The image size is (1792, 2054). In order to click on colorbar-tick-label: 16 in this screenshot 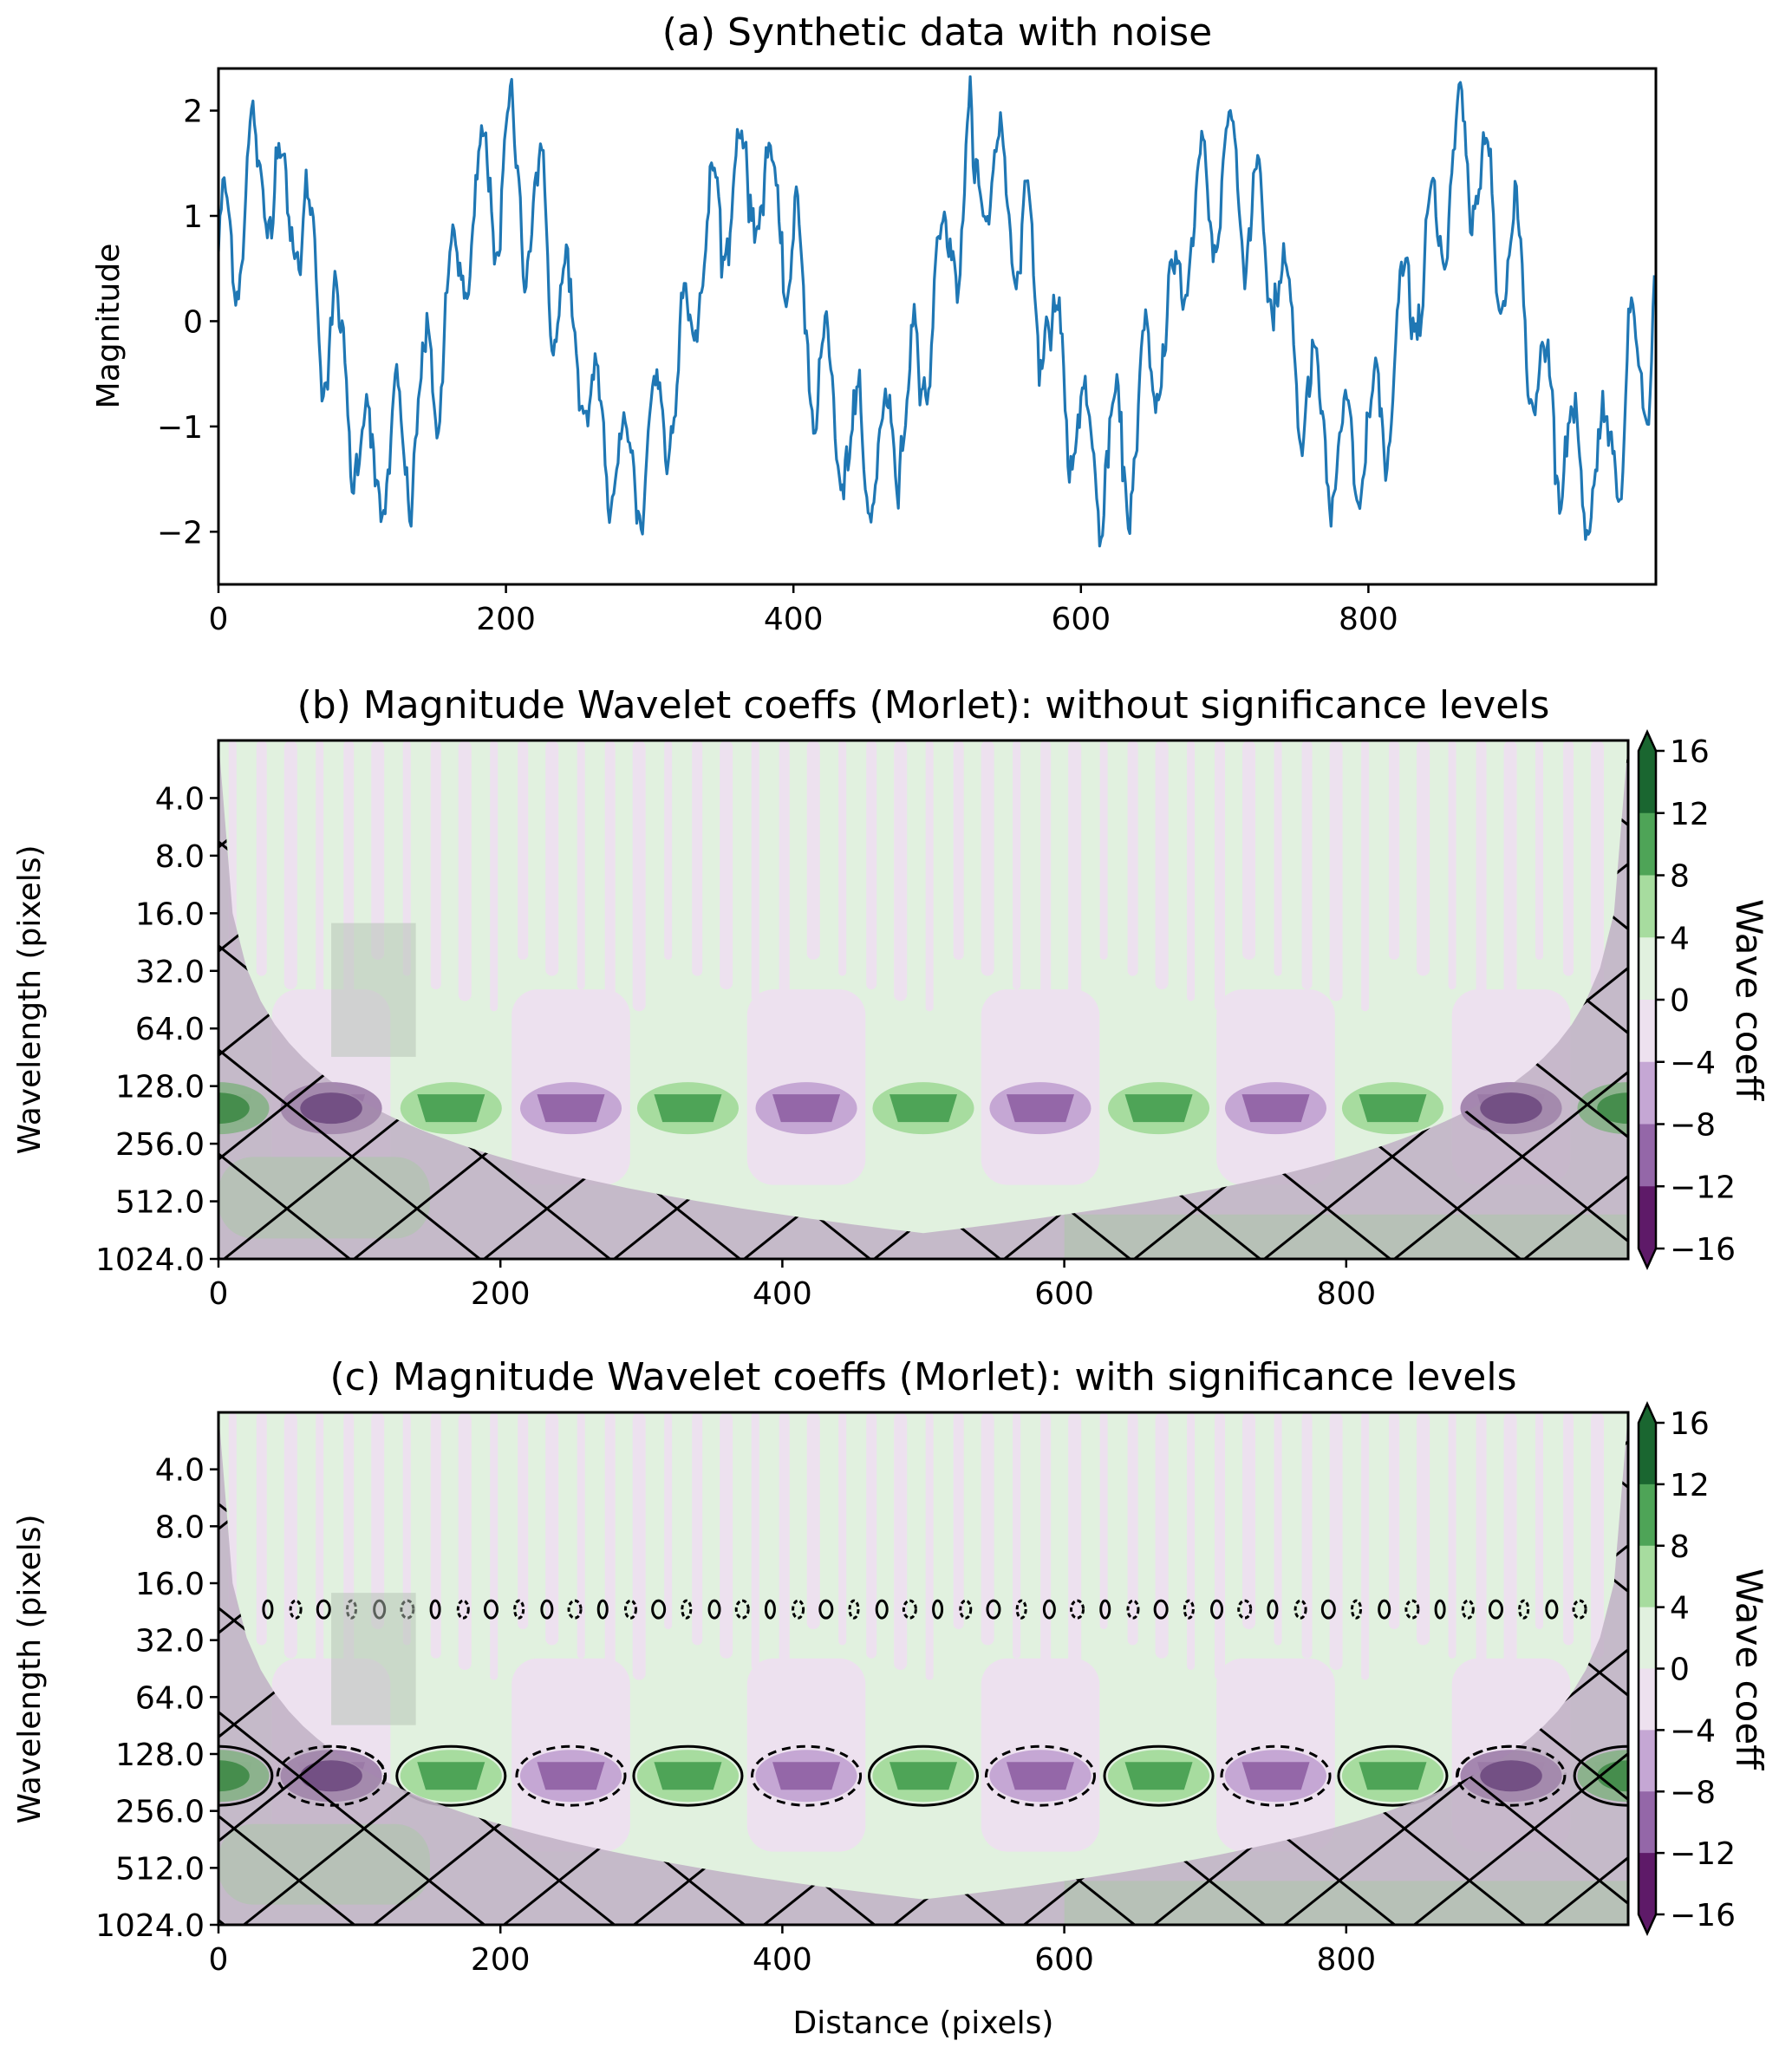, I will do `click(1690, 752)`.